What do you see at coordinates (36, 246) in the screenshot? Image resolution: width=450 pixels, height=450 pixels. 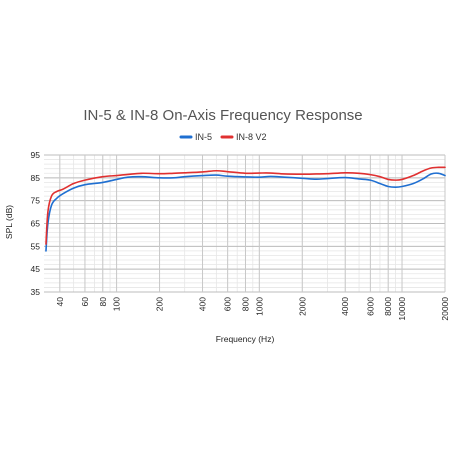 I see `y-tick-label: 55` at bounding box center [36, 246].